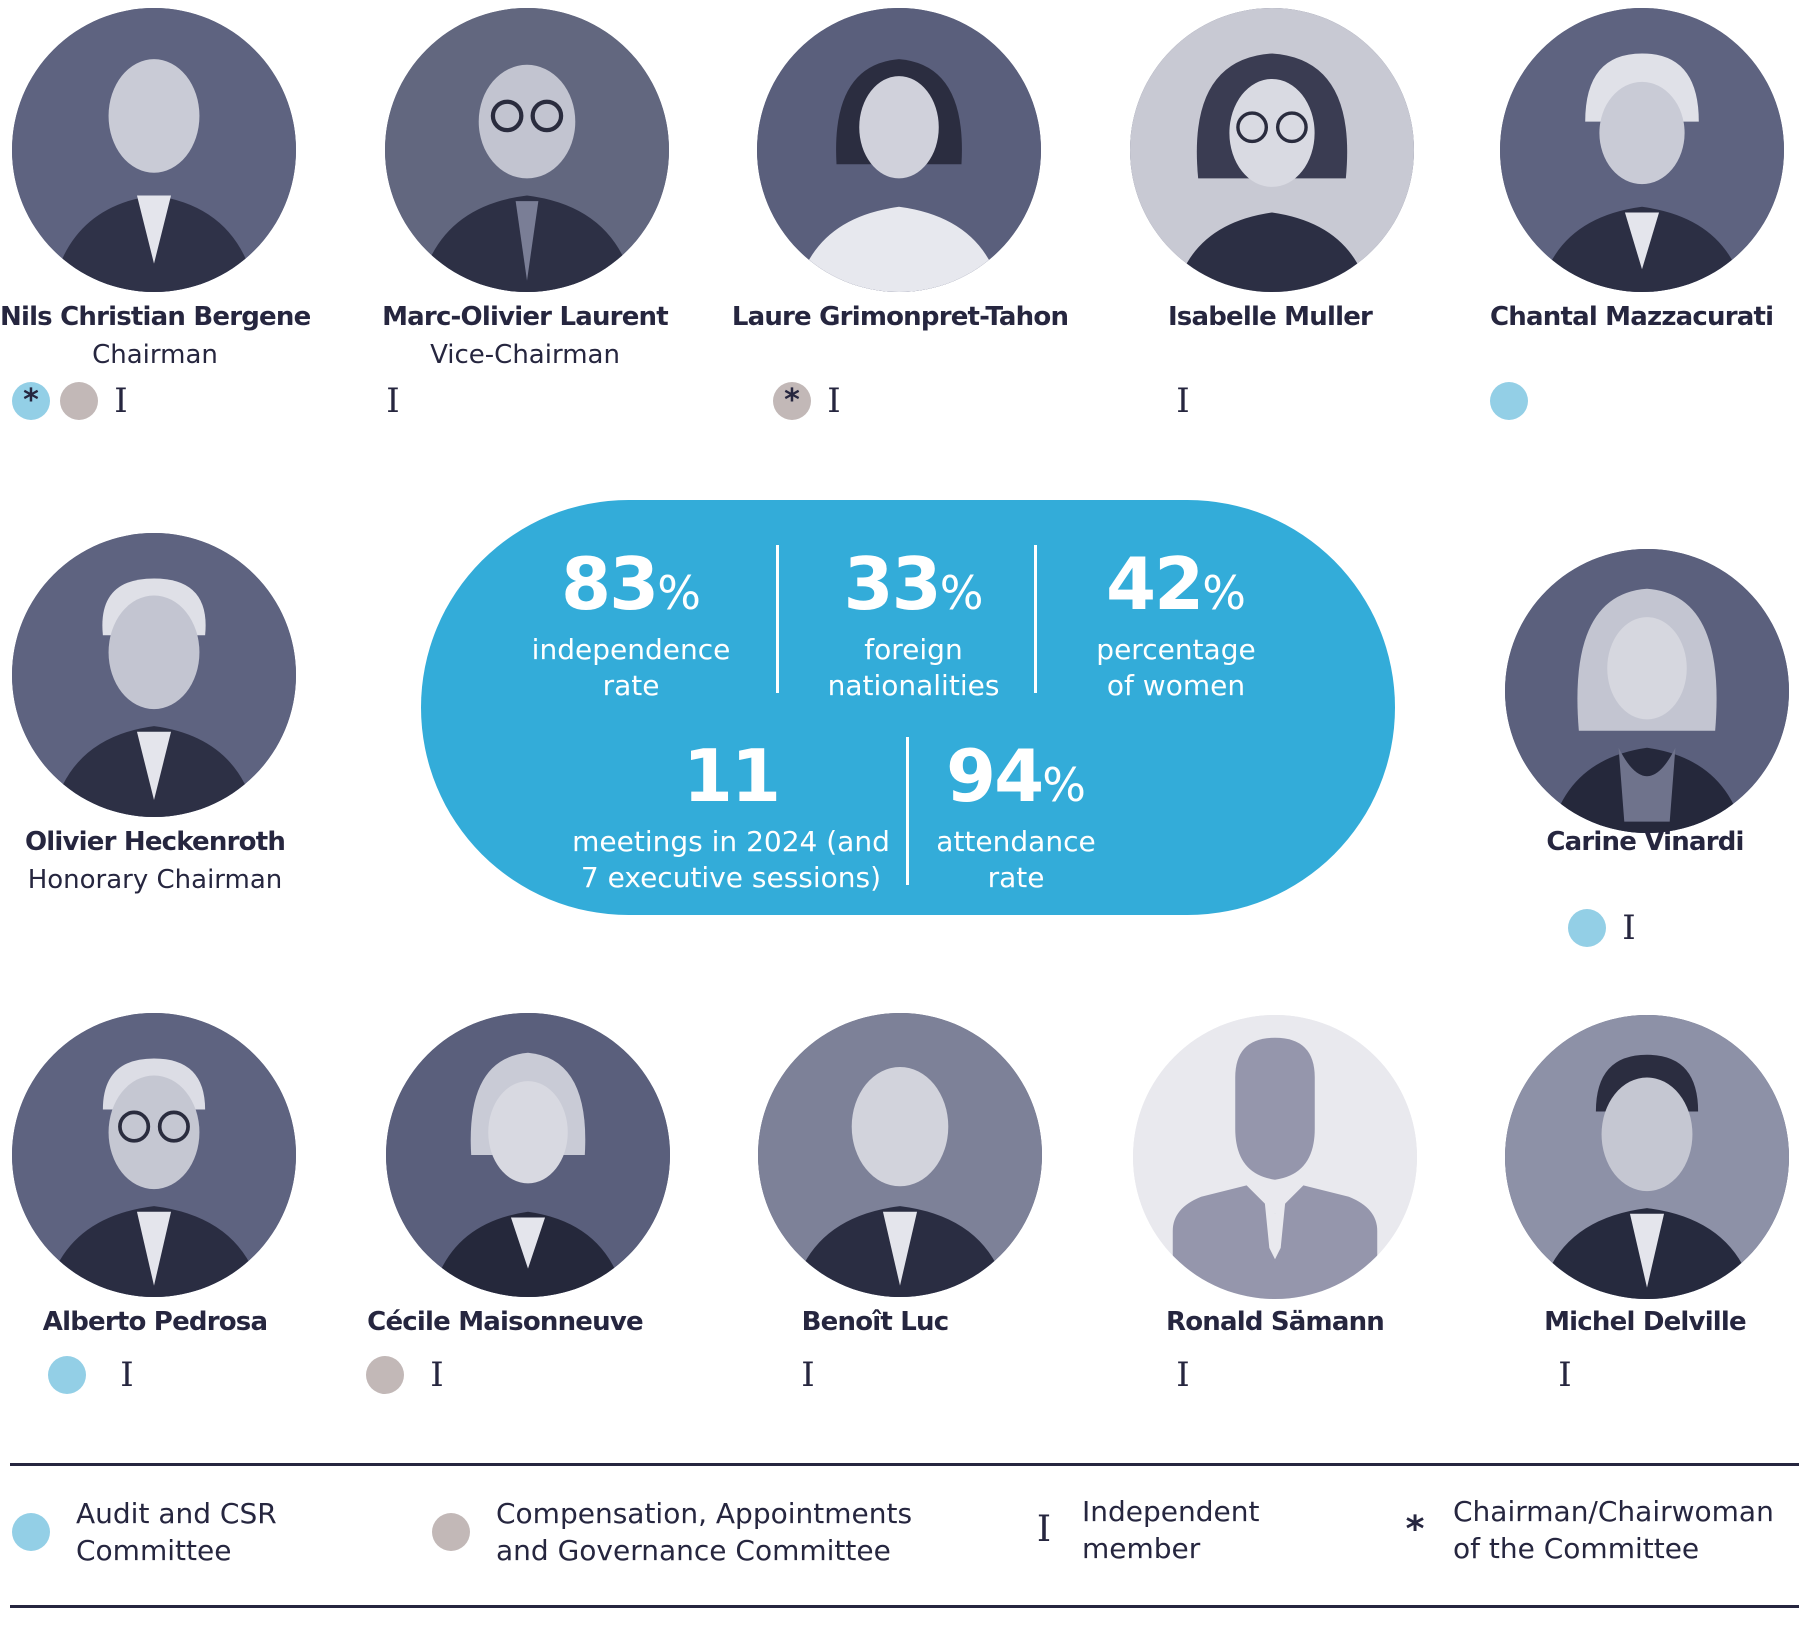 The width and height of the screenshot is (1799, 1630). What do you see at coordinates (995, 776) in the screenshot?
I see `stat-value: 94` at bounding box center [995, 776].